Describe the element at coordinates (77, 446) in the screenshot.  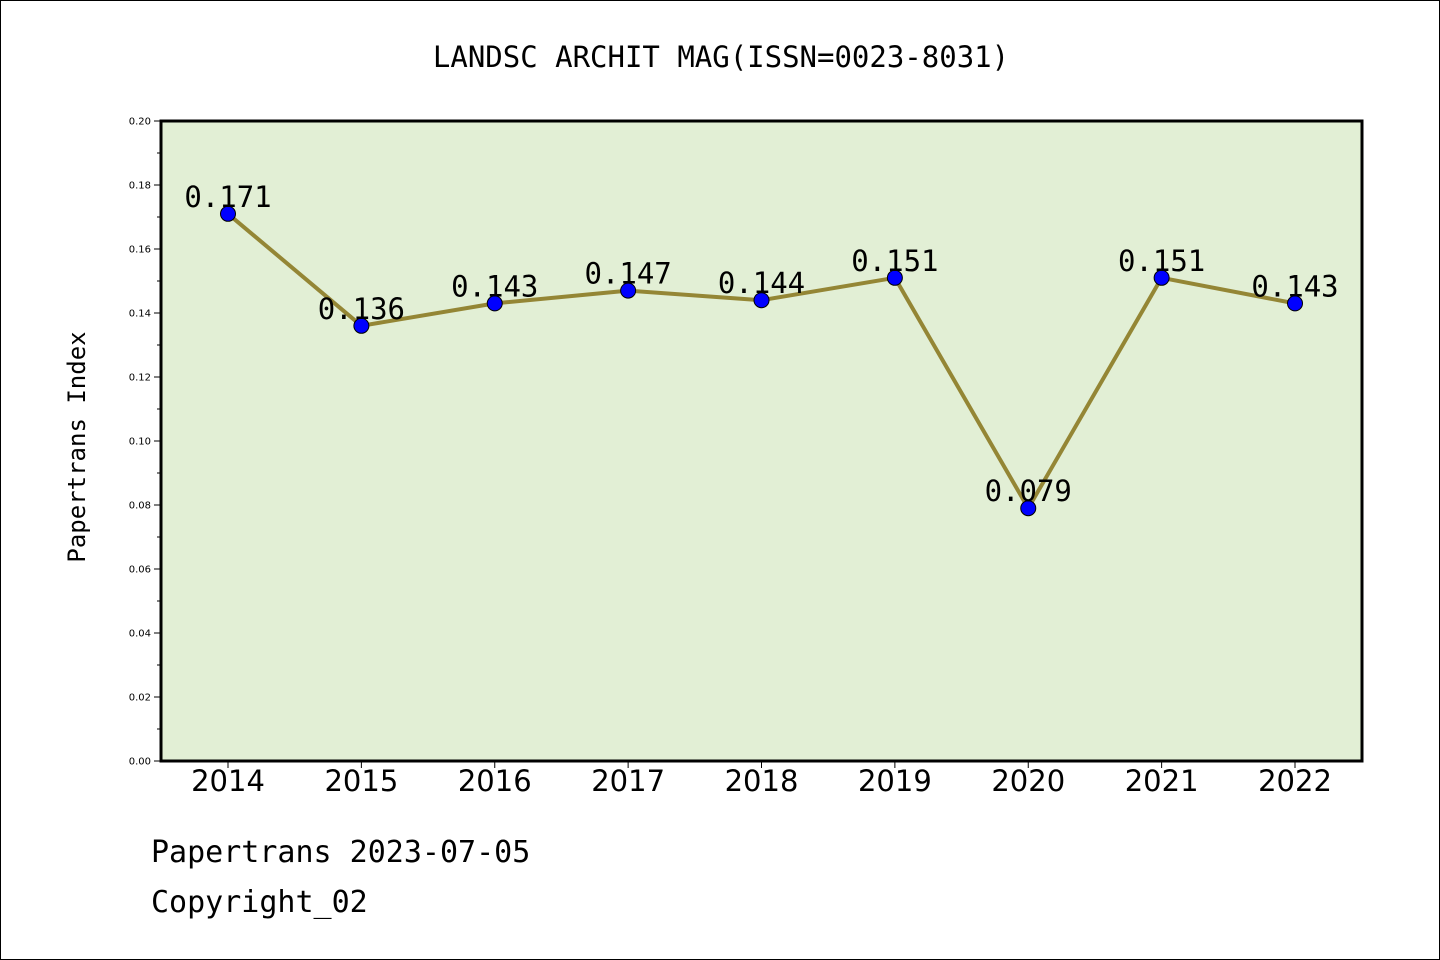
I see `y-axis-label: Papertrans Index` at that location.